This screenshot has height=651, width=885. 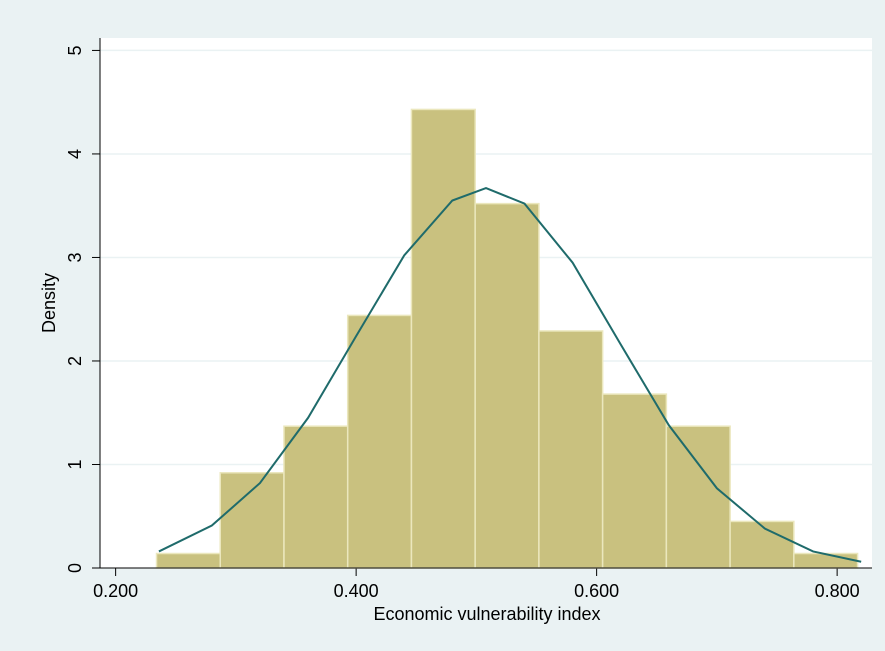 I want to click on x-tick-label: 0.600, so click(x=596, y=591).